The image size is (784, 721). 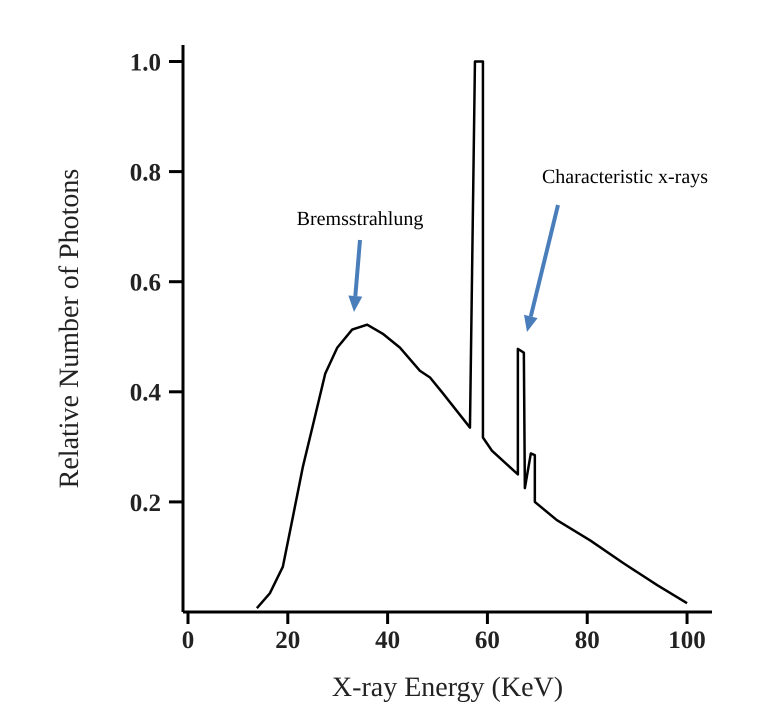 What do you see at coordinates (146, 393) in the screenshot?
I see `y-tick-label: 0.4` at bounding box center [146, 393].